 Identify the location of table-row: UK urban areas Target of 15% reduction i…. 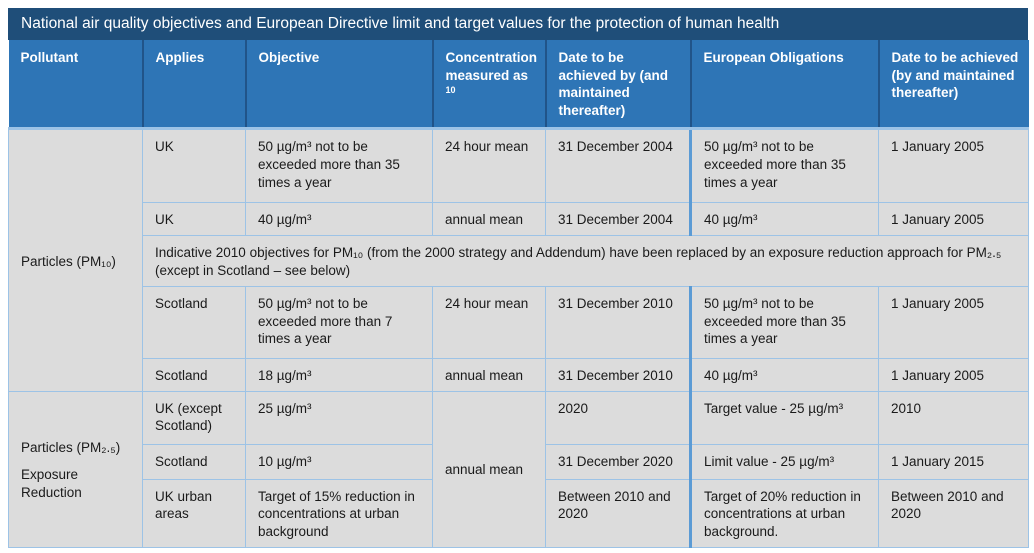
(519, 513).